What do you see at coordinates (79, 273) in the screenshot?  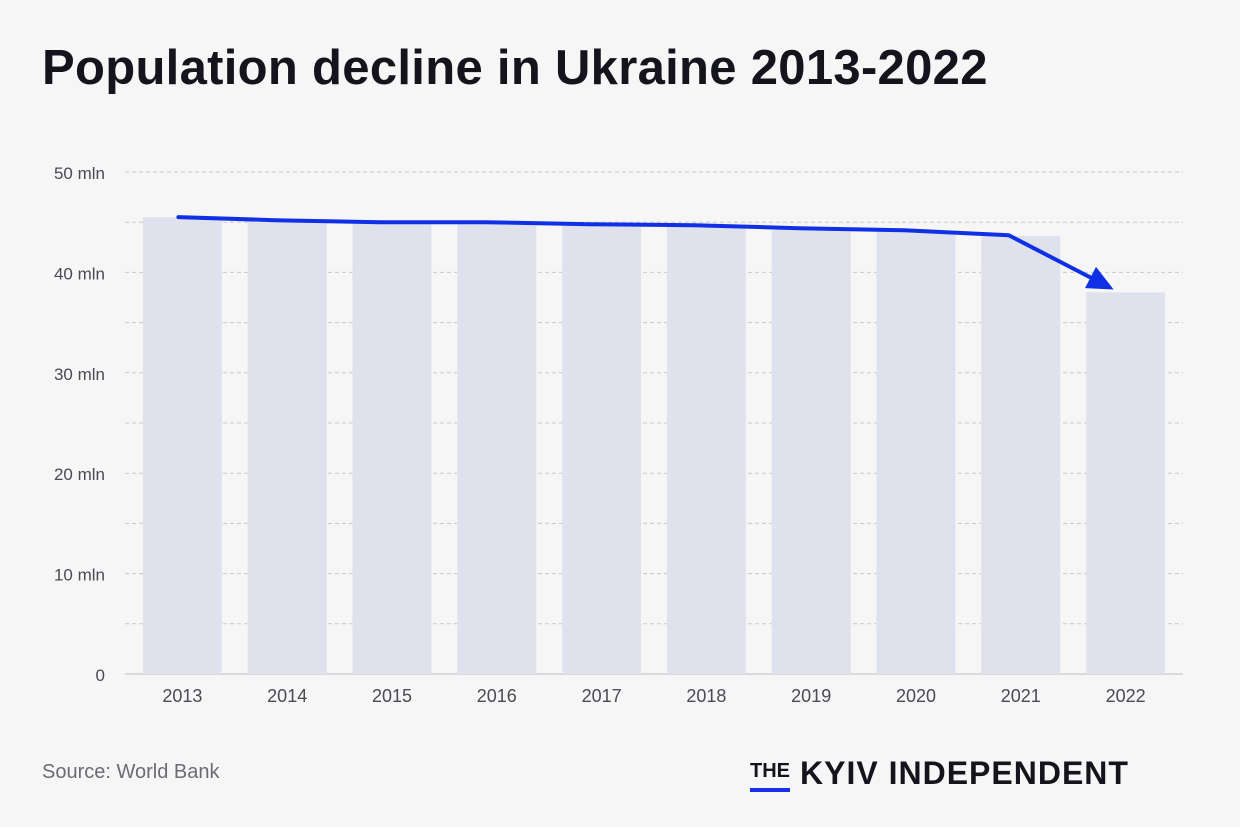 I see `y-tick-label: 40 mln` at bounding box center [79, 273].